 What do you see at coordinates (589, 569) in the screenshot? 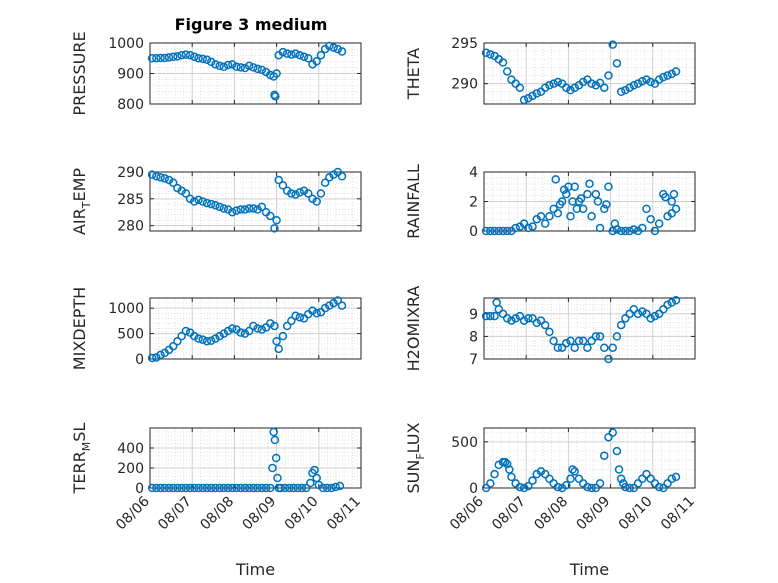
I see `x-axis-label: Time` at bounding box center [589, 569].